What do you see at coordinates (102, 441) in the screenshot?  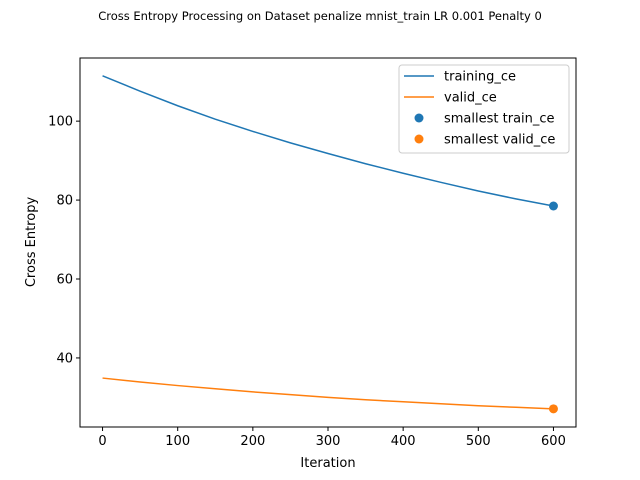 I see `x-tick-label: 0` at bounding box center [102, 441].